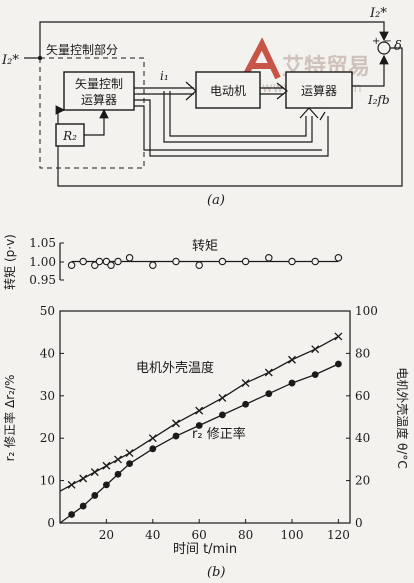 This screenshot has height=583, width=414. What do you see at coordinates (47, 311) in the screenshot?
I see `y-left-tick-label: 50` at bounding box center [47, 311].